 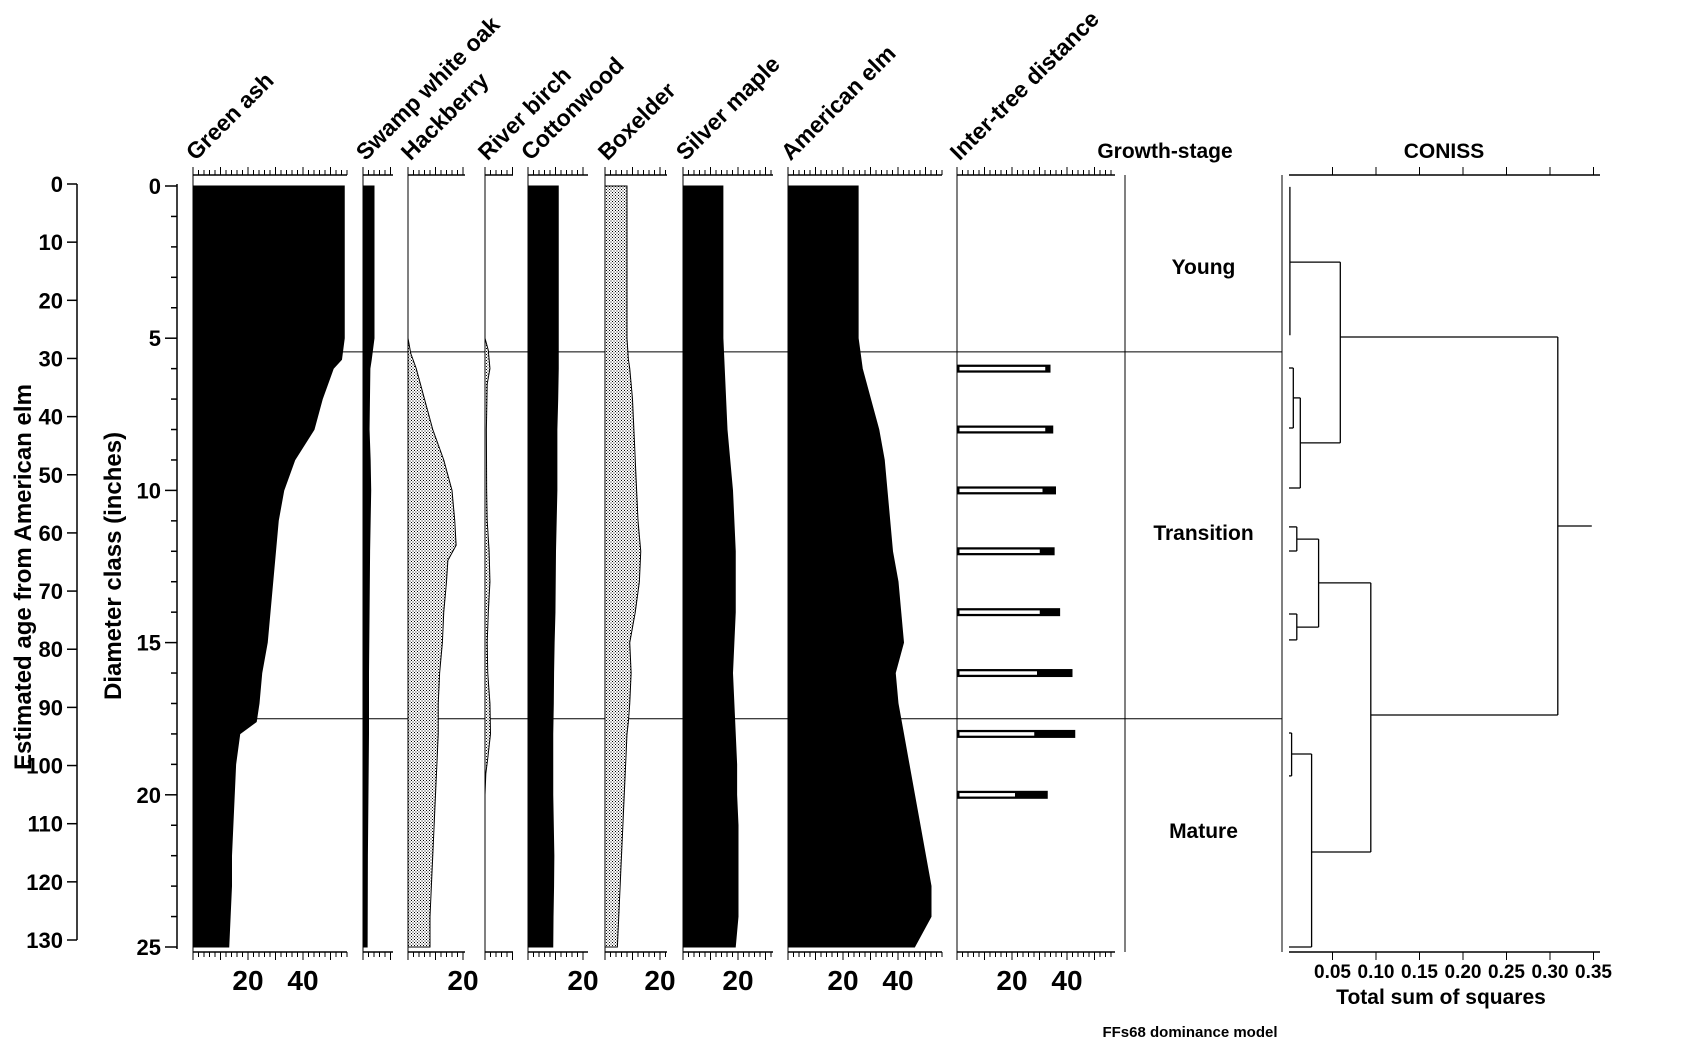 I want to click on panel-american-elm: 20 40, so click(x=865, y=581).